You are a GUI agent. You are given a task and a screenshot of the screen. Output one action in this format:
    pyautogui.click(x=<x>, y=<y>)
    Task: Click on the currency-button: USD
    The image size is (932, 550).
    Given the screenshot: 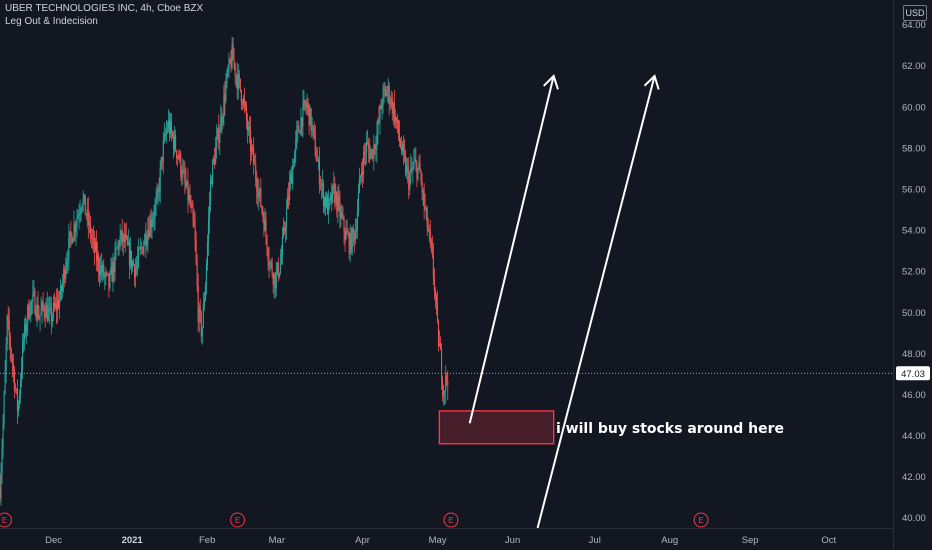 What is the action you would take?
    pyautogui.click(x=915, y=13)
    